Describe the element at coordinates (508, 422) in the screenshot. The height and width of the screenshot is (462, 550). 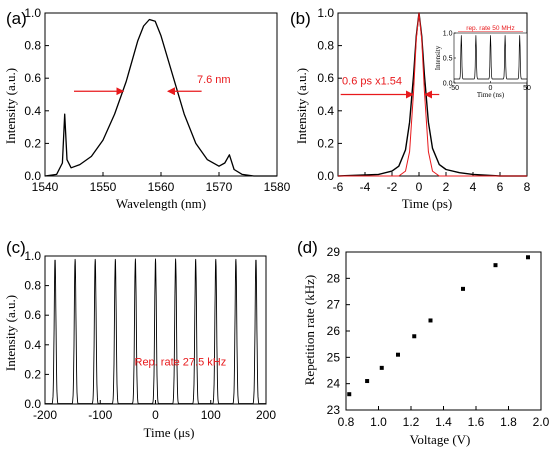
I see `x-tick-label: 1.8` at that location.